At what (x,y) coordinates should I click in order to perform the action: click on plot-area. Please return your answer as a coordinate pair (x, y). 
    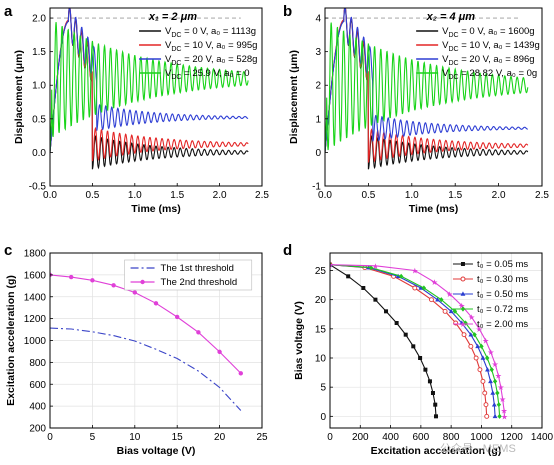
    Looking at the image, I should click on (427, 89).